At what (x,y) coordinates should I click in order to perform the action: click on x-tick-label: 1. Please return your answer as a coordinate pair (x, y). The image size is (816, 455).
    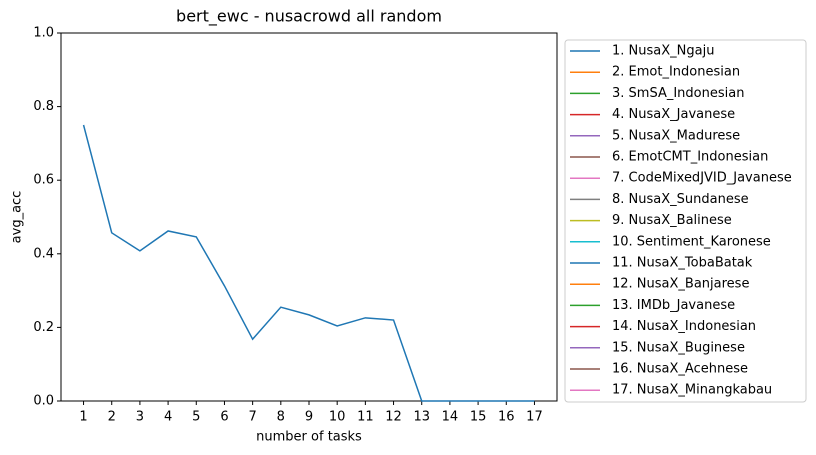
    Looking at the image, I should click on (83, 417).